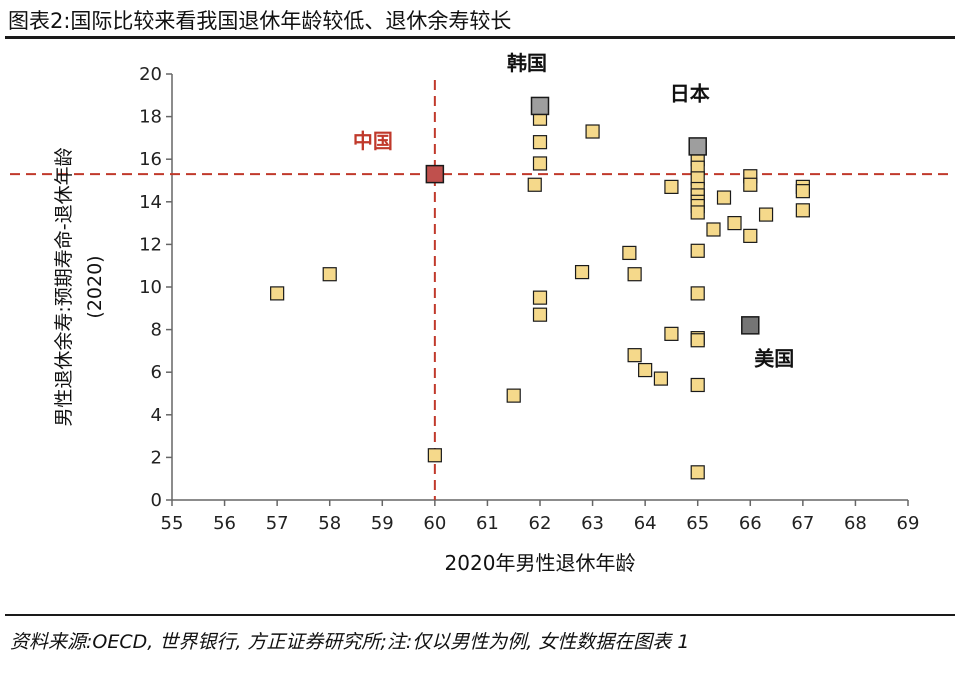  I want to click on x-tick-label: 66, so click(750, 523).